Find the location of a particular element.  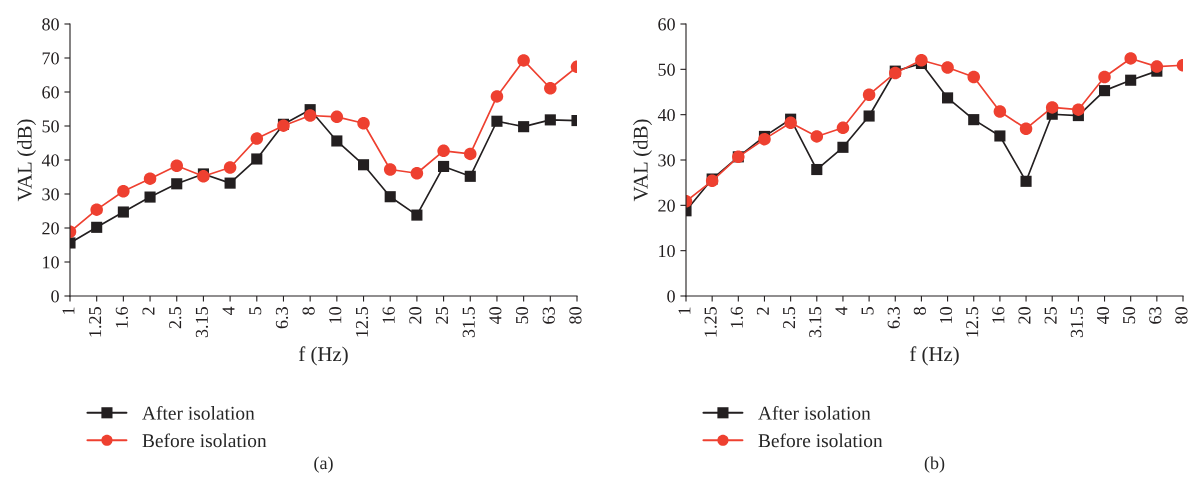

x-tick-label: 4 is located at coordinates (228, 311).